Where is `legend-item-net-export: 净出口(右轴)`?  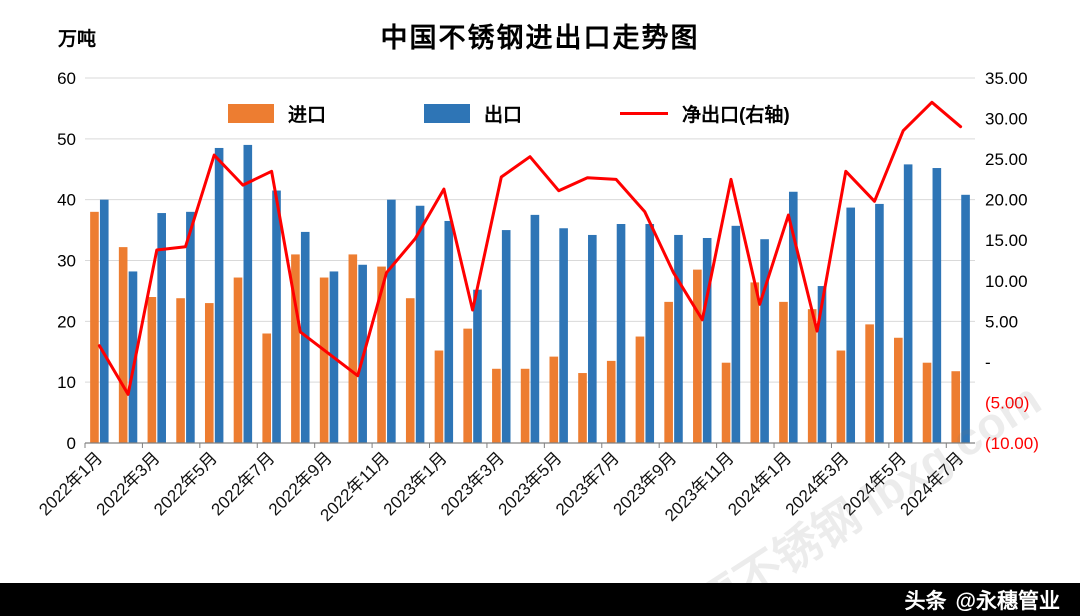
legend-item-net-export: 净出口(右轴) is located at coordinates (705, 113).